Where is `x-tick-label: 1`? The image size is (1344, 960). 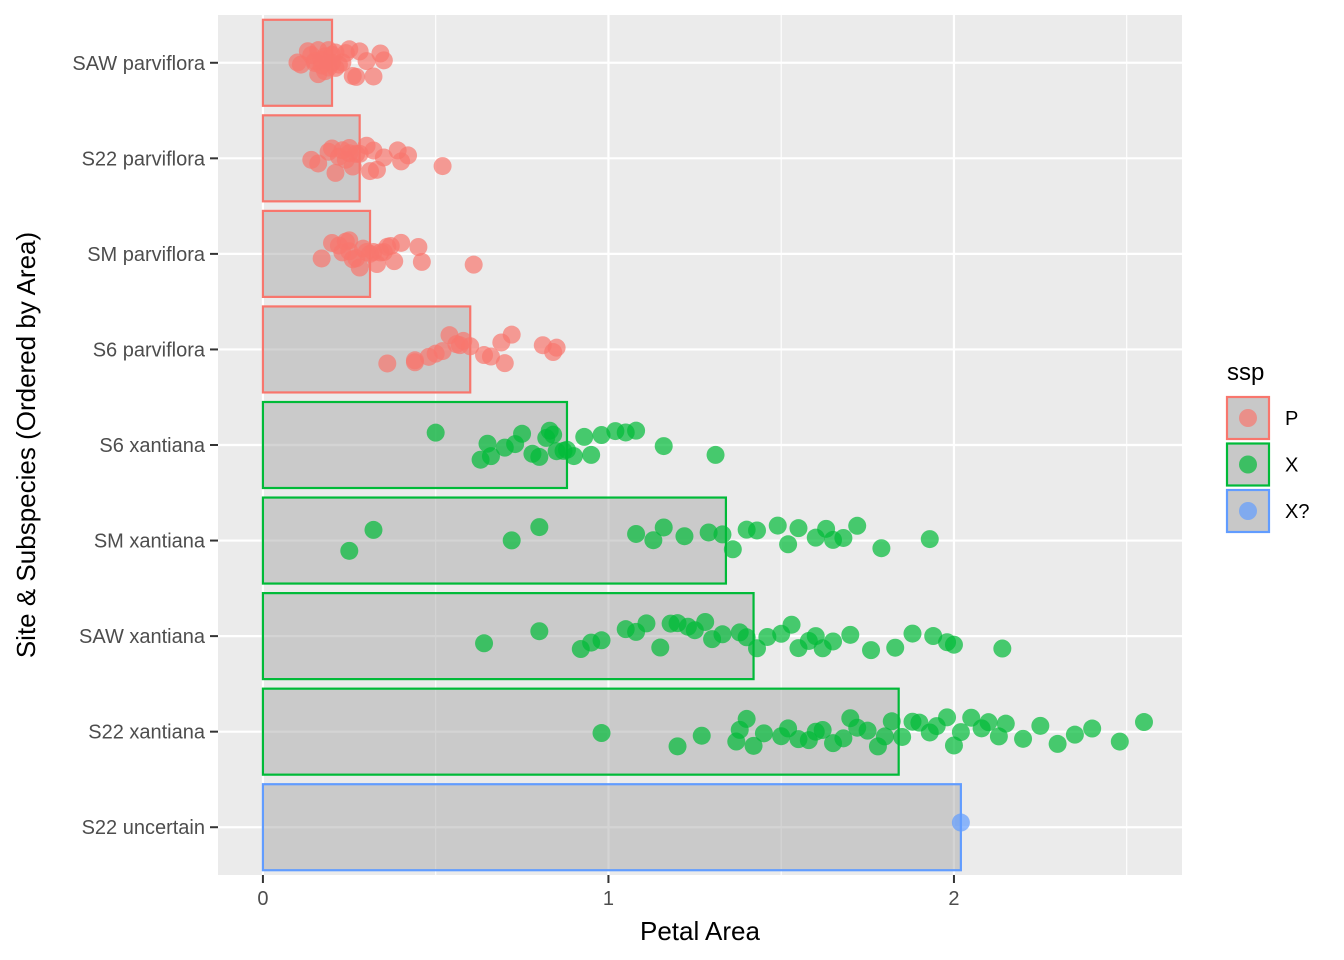 x-tick-label: 1 is located at coordinates (608, 899).